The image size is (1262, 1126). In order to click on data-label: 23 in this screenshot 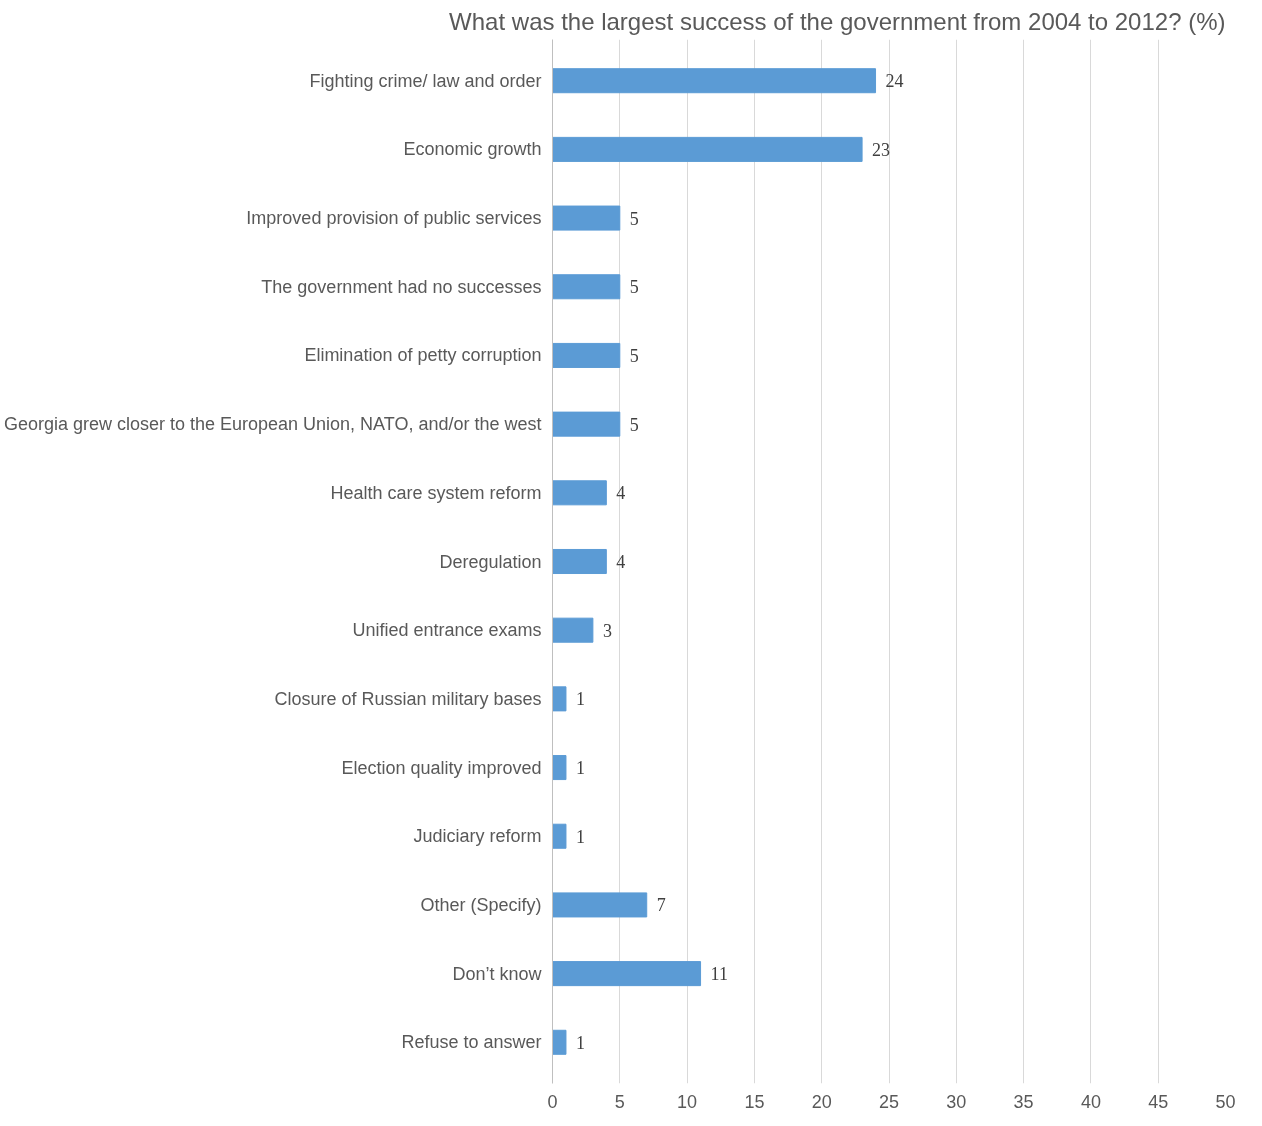, I will do `click(881, 149)`.